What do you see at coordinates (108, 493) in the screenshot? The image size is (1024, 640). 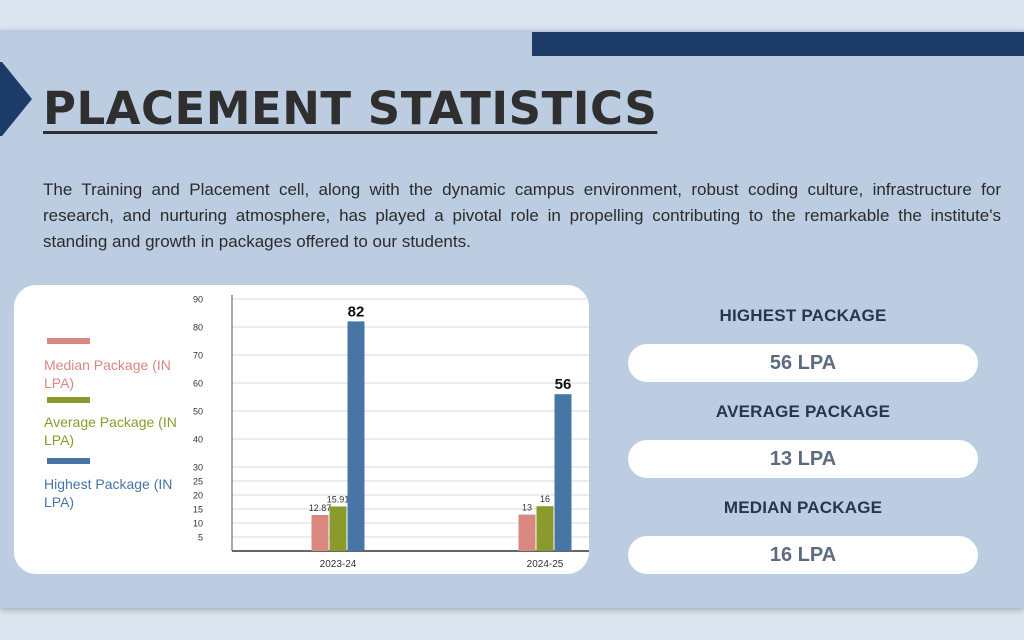 I see `legend-highest-label: Highest Package (IN LPA)` at bounding box center [108, 493].